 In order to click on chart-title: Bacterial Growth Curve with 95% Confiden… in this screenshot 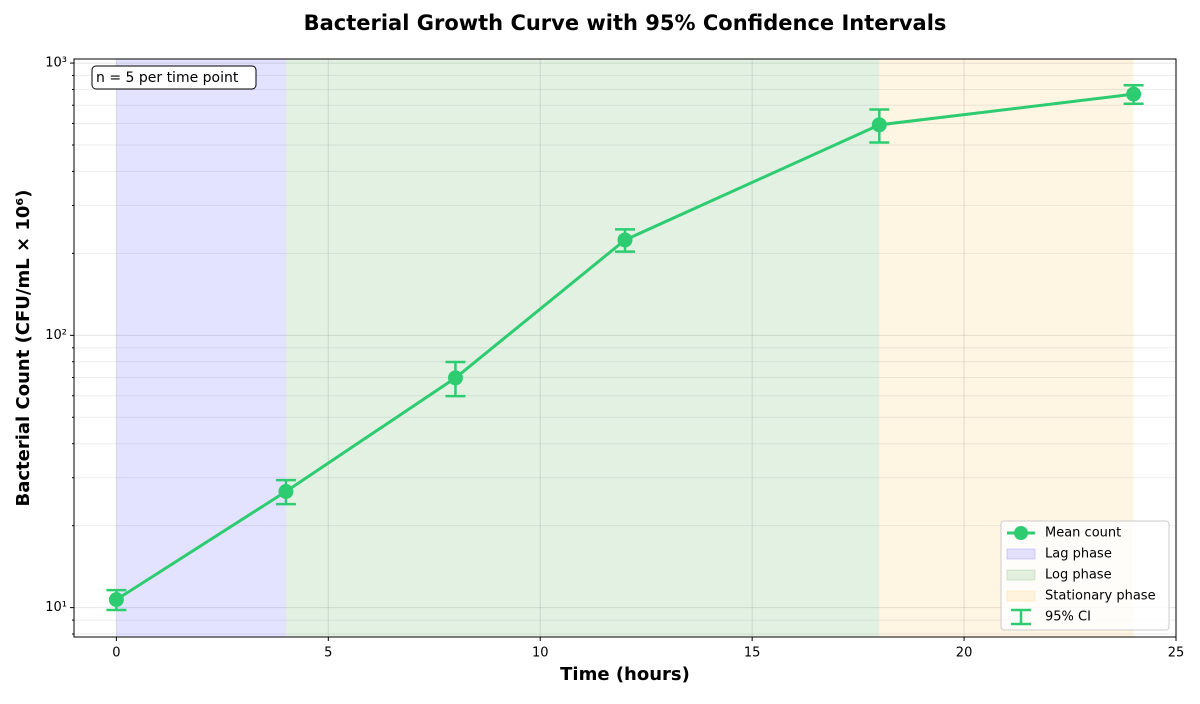, I will do `click(625, 23)`.